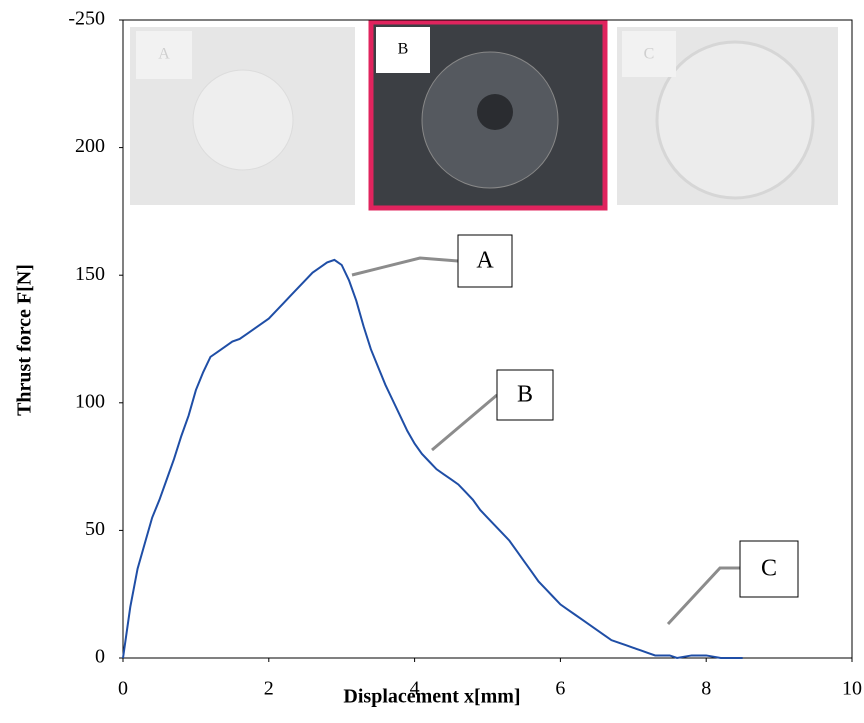 The width and height of the screenshot is (864, 723). Describe the element at coordinates (706, 689) in the screenshot. I see `x-tick-label: 8` at that location.